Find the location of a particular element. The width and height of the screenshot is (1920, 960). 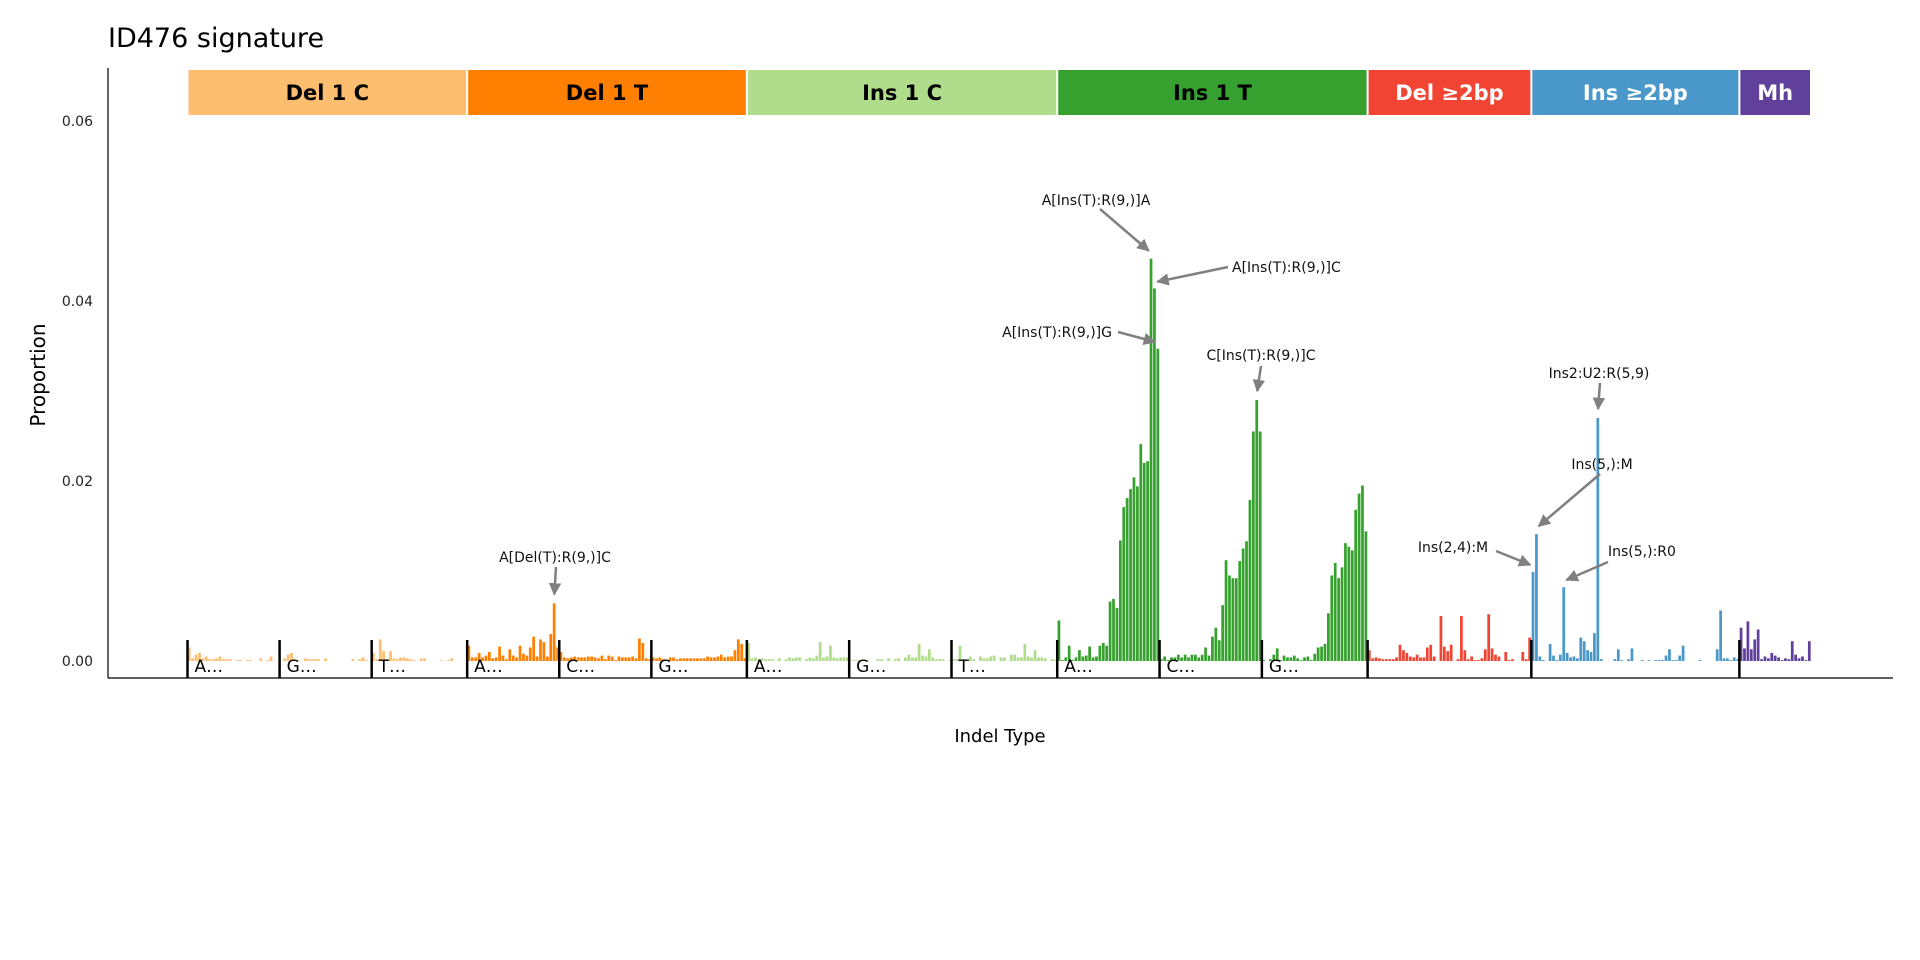

y-axis-ticks: 0.00 0.02 0.04 0.06 is located at coordinates (77, 392).